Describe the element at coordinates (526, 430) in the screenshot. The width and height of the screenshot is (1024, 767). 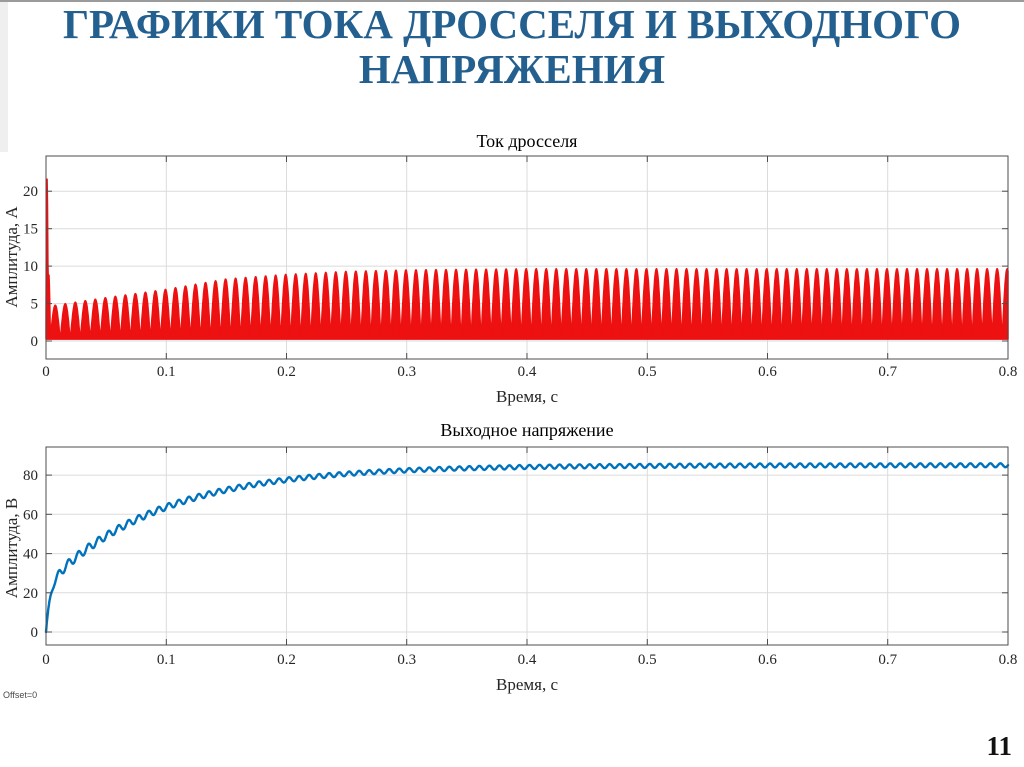
I see `chart-title: Выходное напряжение` at that location.